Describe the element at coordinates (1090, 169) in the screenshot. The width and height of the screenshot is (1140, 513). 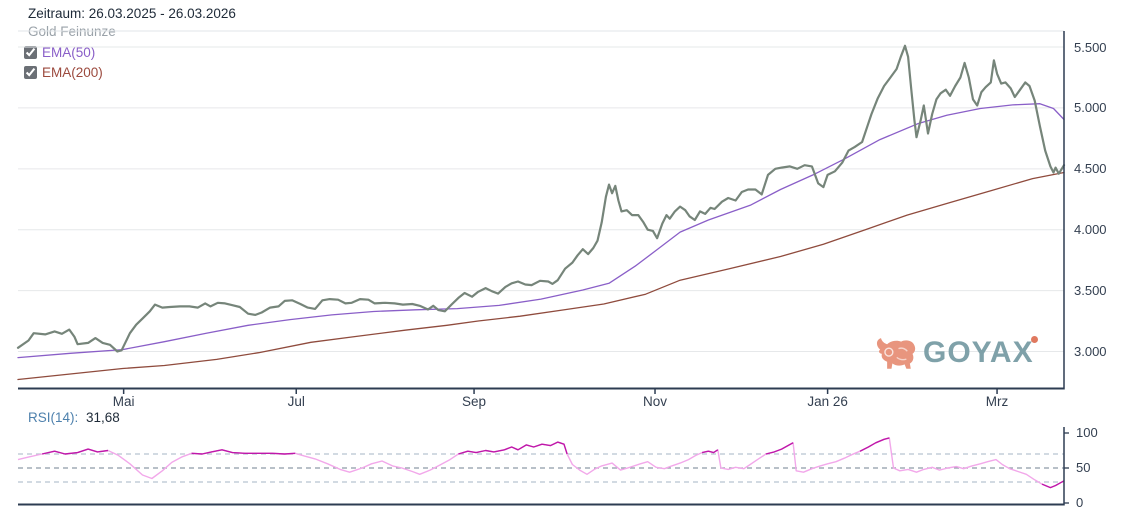
I see `y-tick-label: 4.500` at that location.